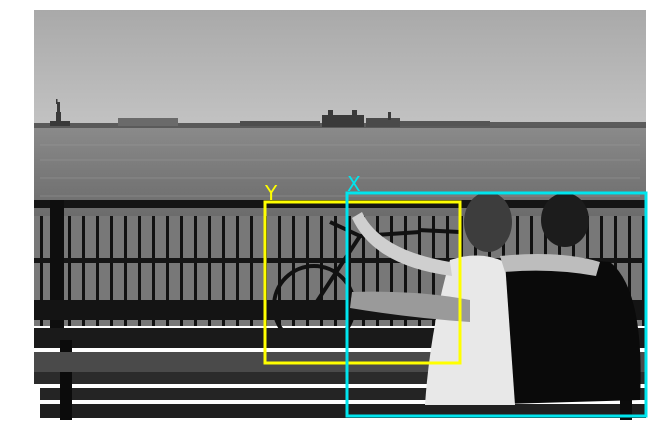 The height and width of the screenshot is (444, 657). What do you see at coordinates (271, 193) in the screenshot?
I see `bounding-box-label-y: Y` at bounding box center [271, 193].